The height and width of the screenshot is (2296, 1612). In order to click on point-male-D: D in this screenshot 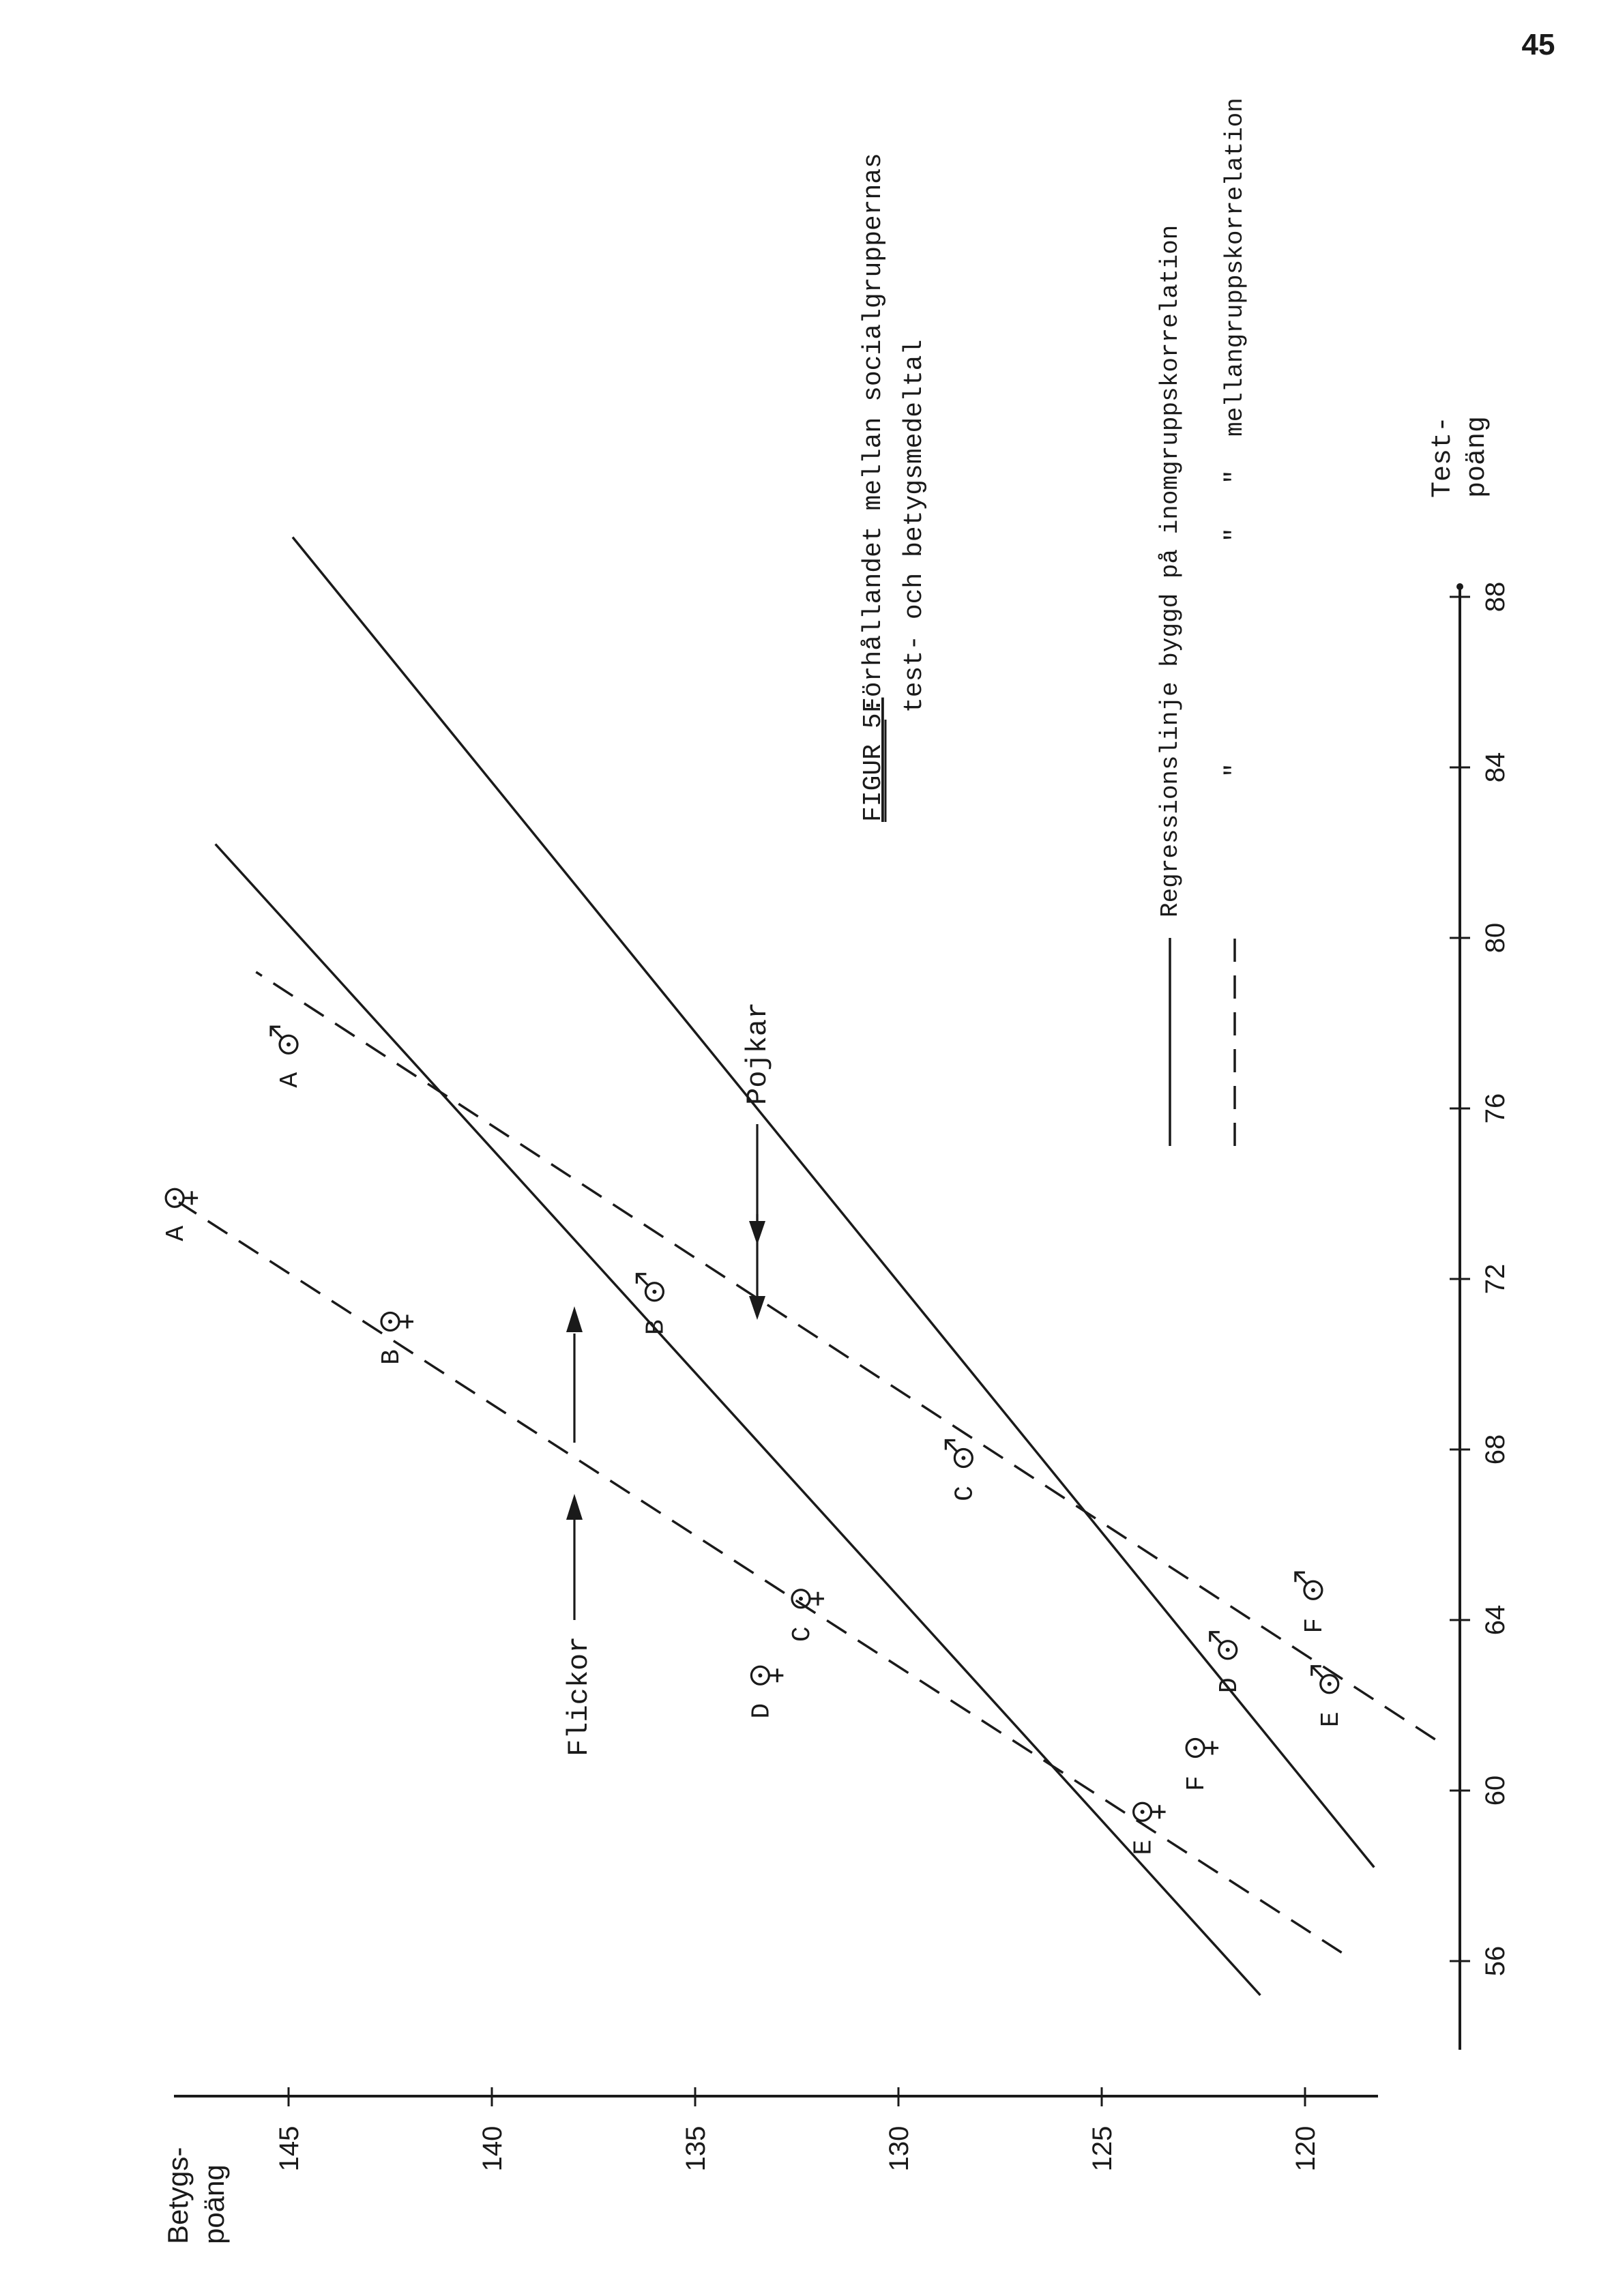, I will do `click(1226, 1662)`.